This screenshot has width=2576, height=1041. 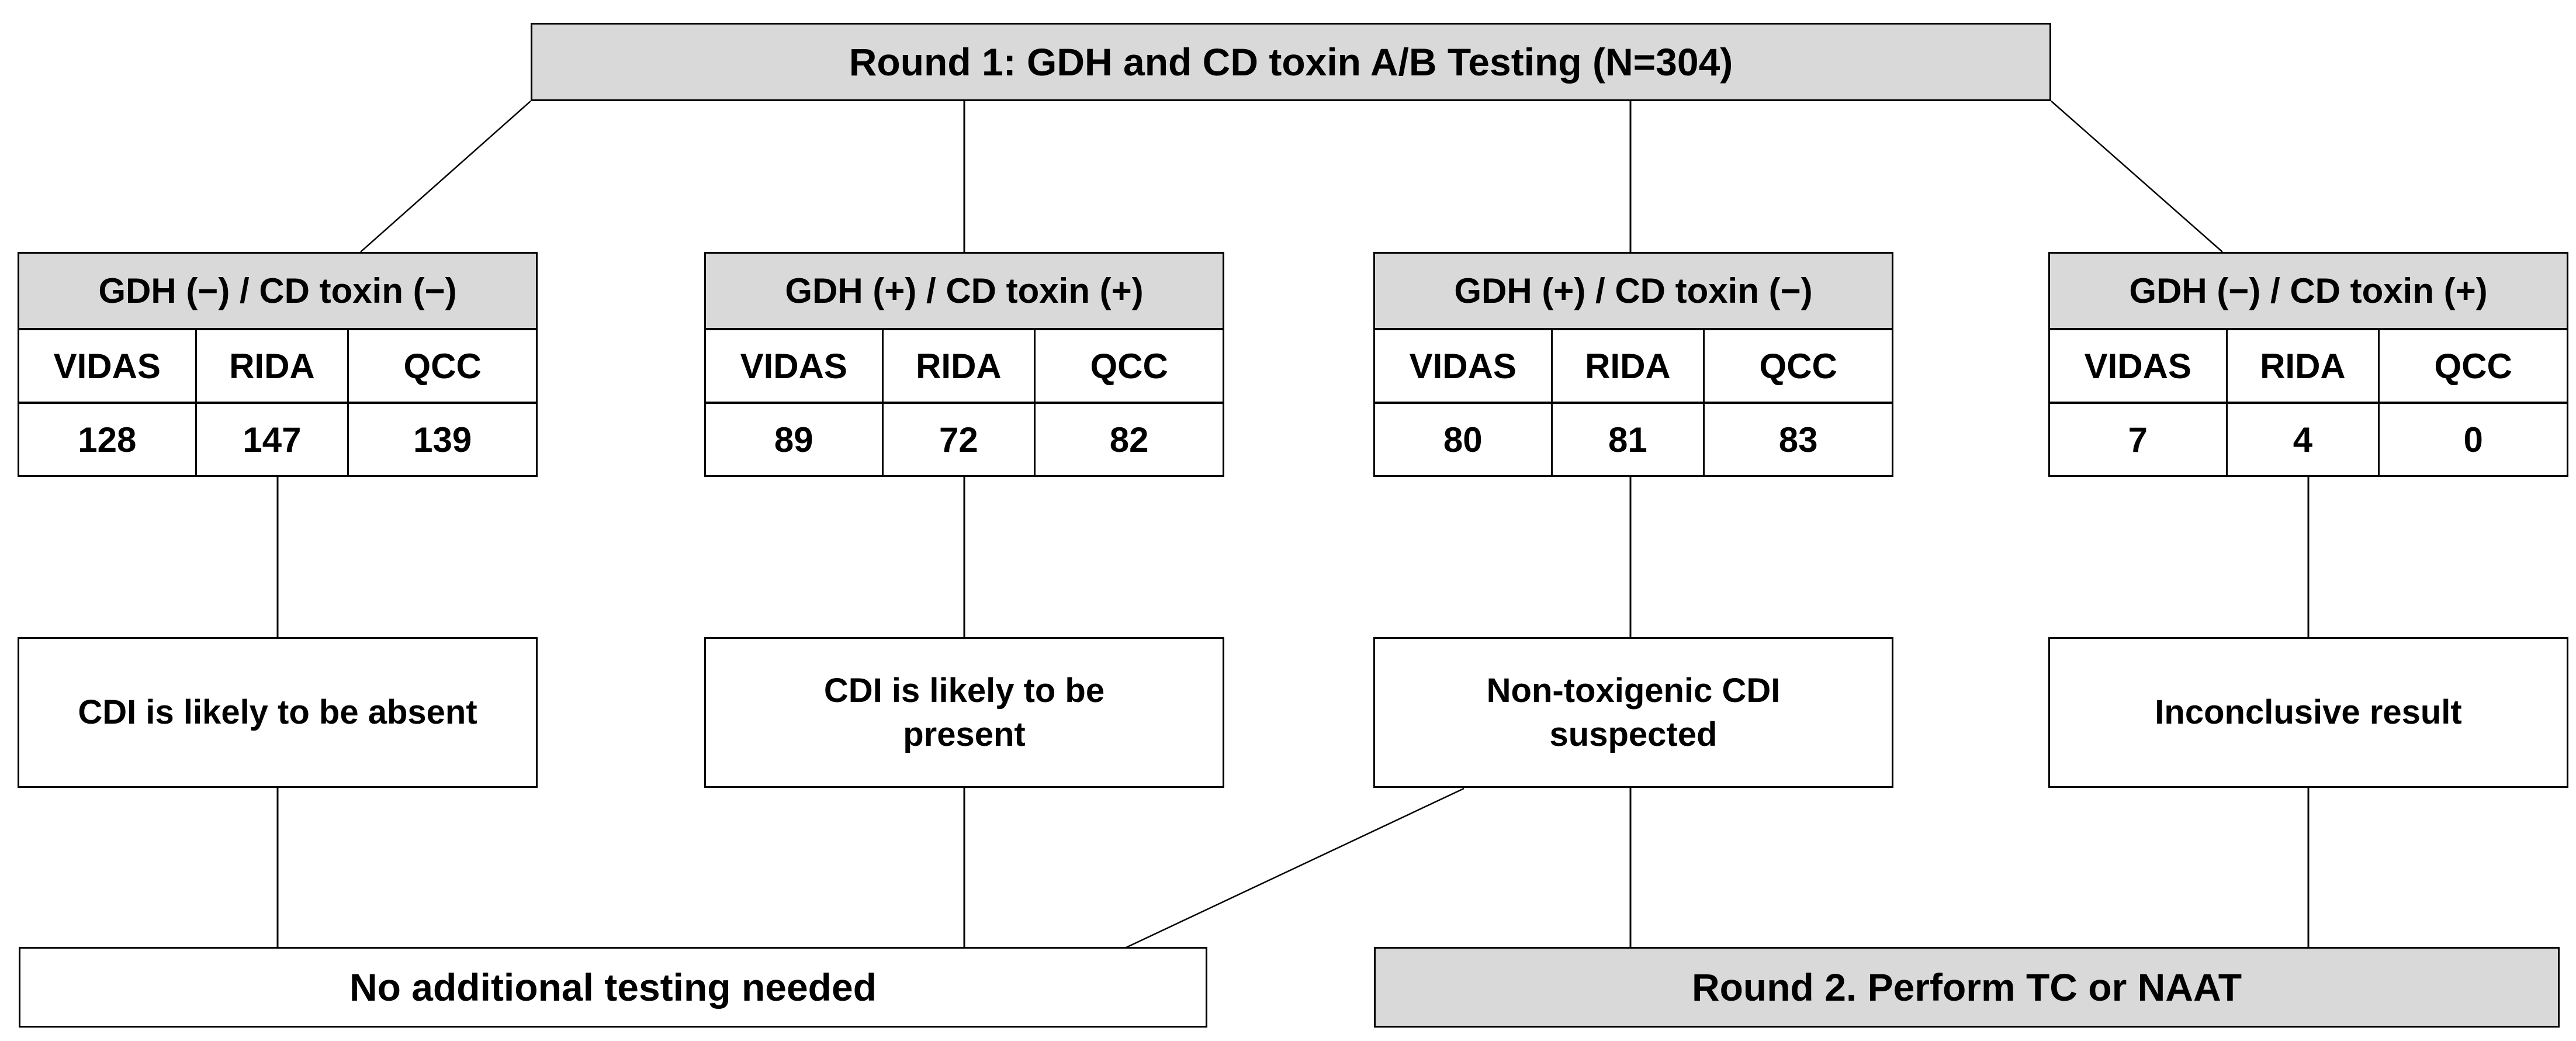 I want to click on branch3-assay-qcc: QCC, so click(x=1797, y=366).